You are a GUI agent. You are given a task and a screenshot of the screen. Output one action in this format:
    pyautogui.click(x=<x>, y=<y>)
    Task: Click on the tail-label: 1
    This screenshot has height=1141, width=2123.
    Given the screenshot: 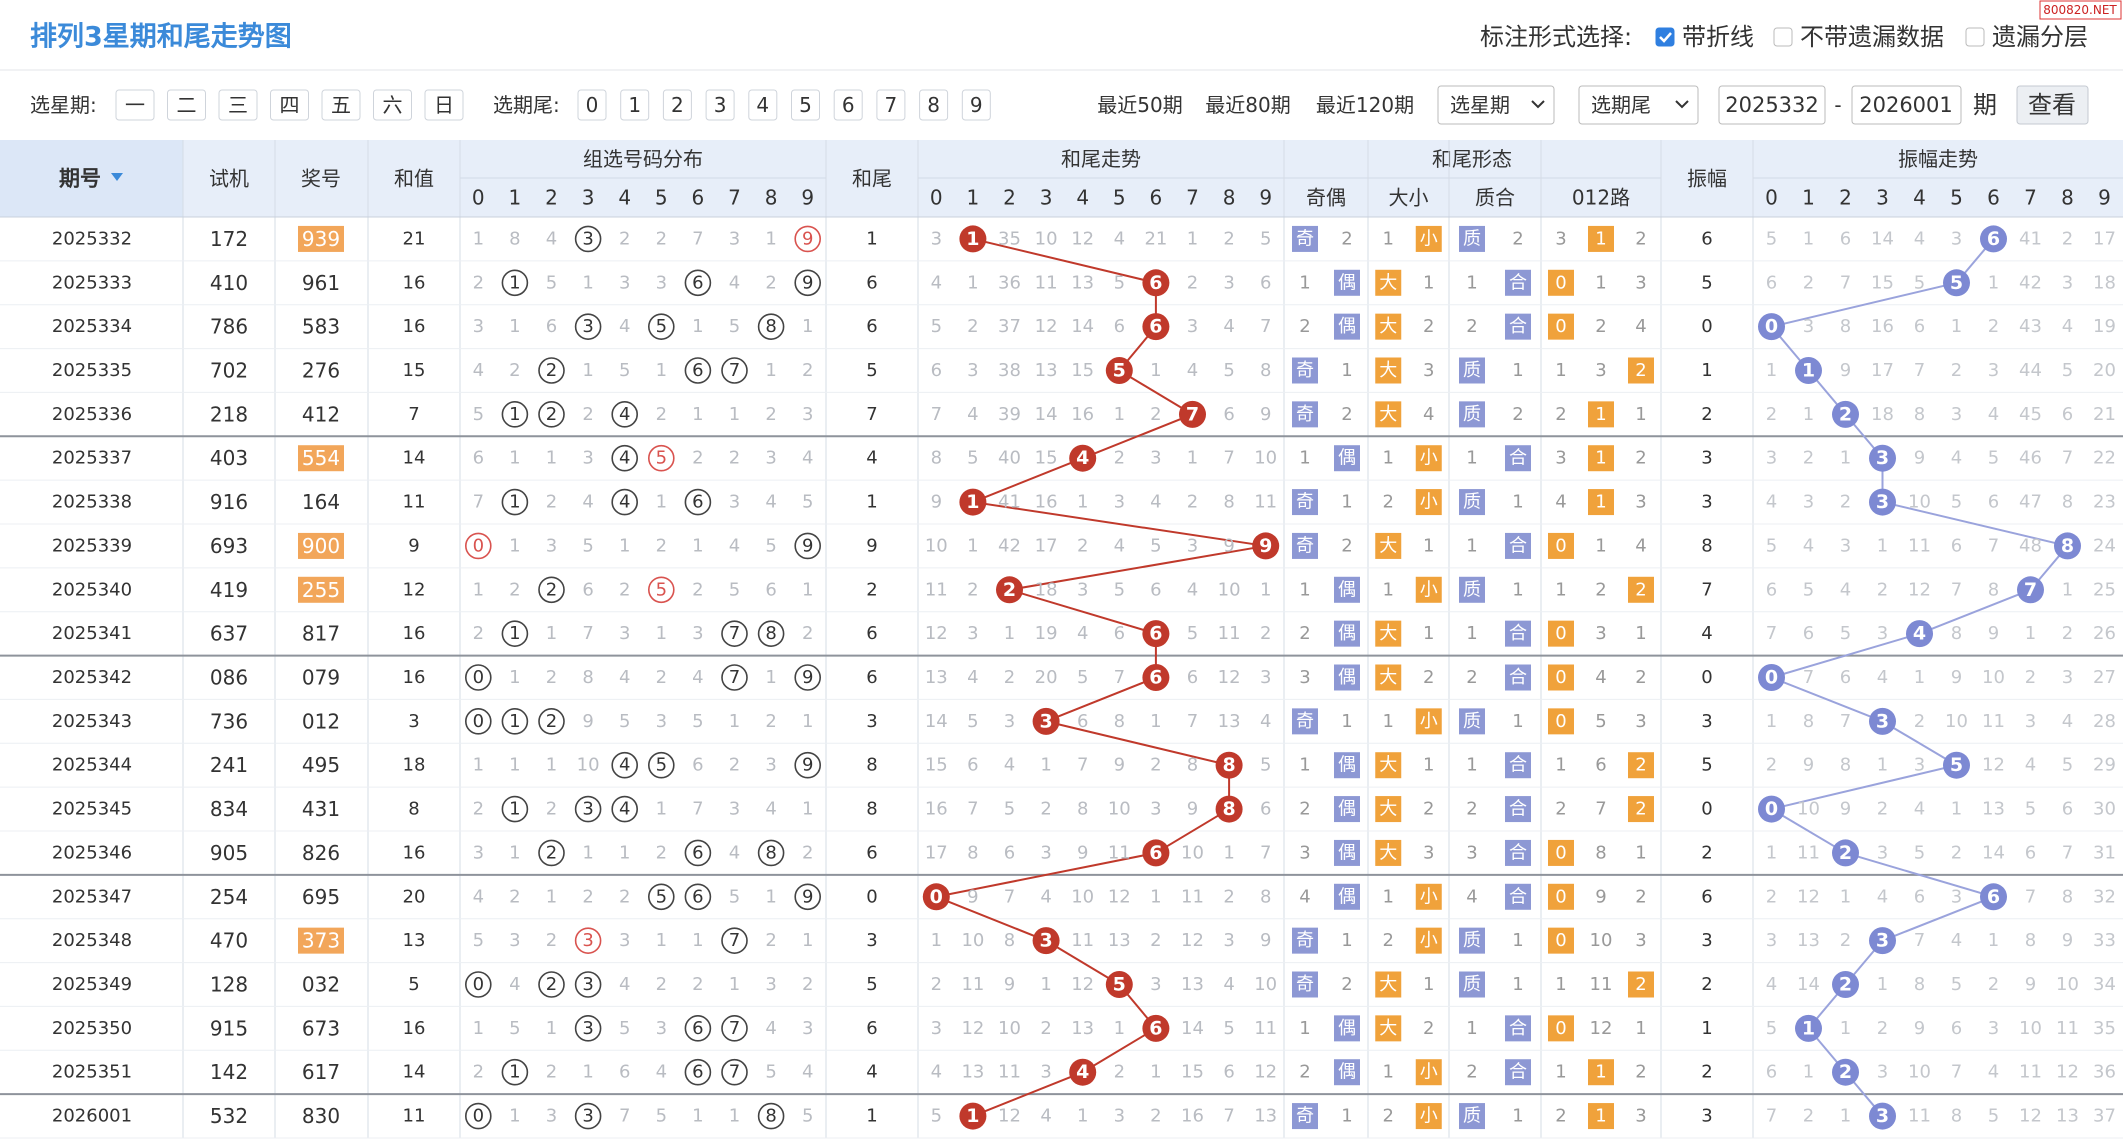 What is the action you would take?
    pyautogui.click(x=634, y=105)
    